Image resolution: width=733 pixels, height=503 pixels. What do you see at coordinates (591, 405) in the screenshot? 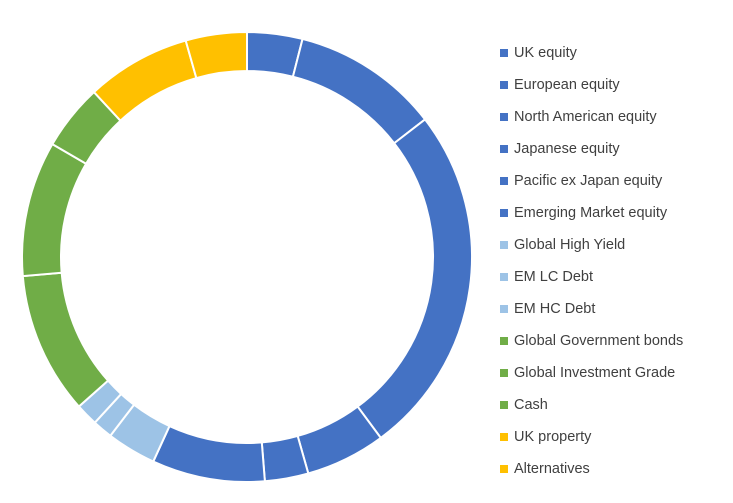
I see `legend-item: Cash` at bounding box center [591, 405].